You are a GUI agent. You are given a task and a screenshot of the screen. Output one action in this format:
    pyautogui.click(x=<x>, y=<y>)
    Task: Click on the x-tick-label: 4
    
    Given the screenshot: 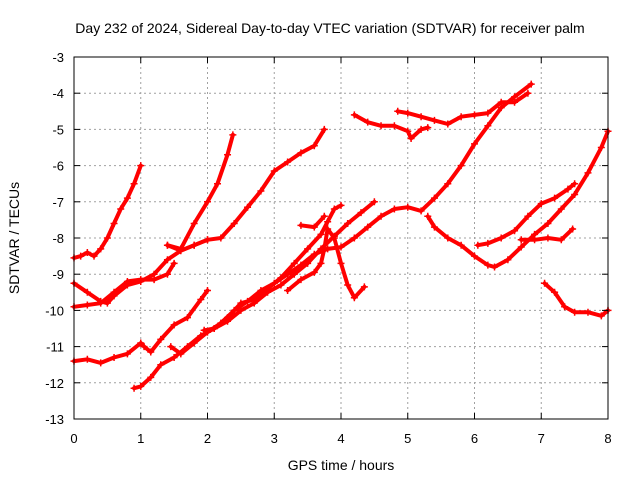 What is the action you would take?
    pyautogui.click(x=340, y=438)
    